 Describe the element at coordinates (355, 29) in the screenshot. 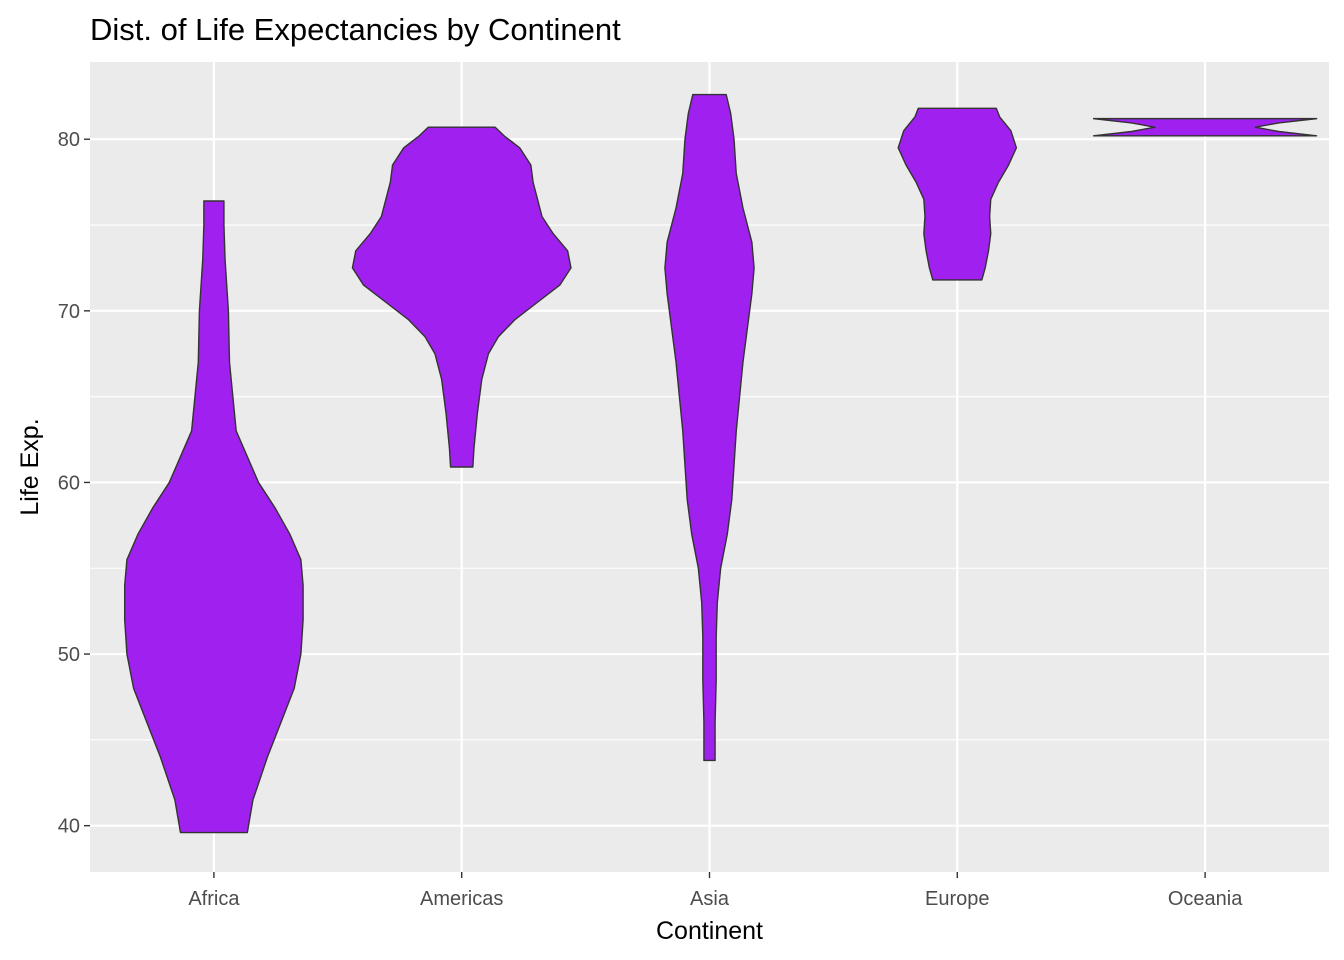

I see `chart-title: Dist. of Life Expectancies by Continent` at that location.